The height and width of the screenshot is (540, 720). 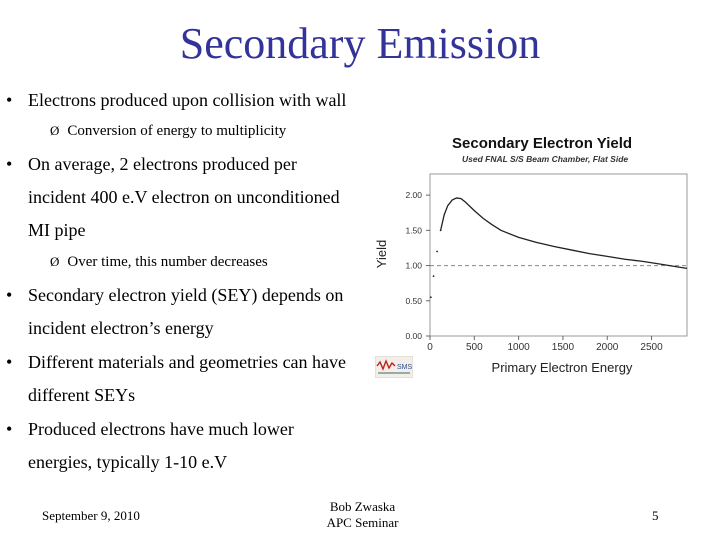 I want to click on x-tick-label: 1500, so click(x=563, y=347).